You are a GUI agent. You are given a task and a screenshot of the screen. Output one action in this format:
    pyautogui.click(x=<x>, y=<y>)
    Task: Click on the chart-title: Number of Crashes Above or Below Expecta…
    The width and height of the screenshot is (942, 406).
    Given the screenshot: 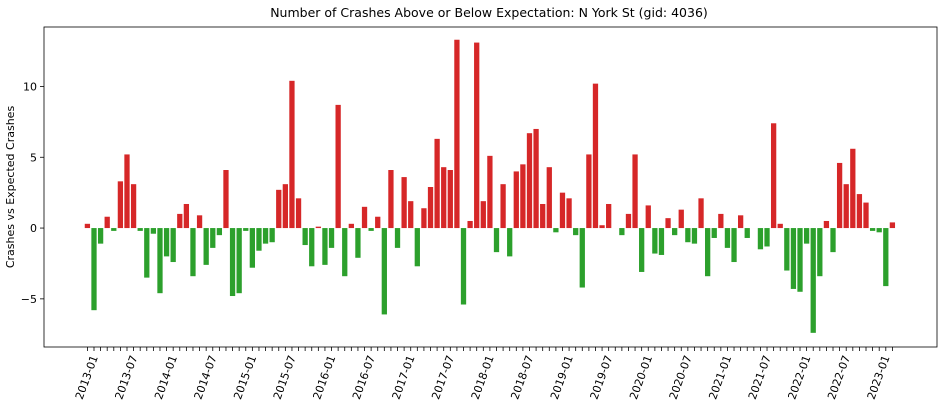 What is the action you would take?
    pyautogui.click(x=489, y=12)
    